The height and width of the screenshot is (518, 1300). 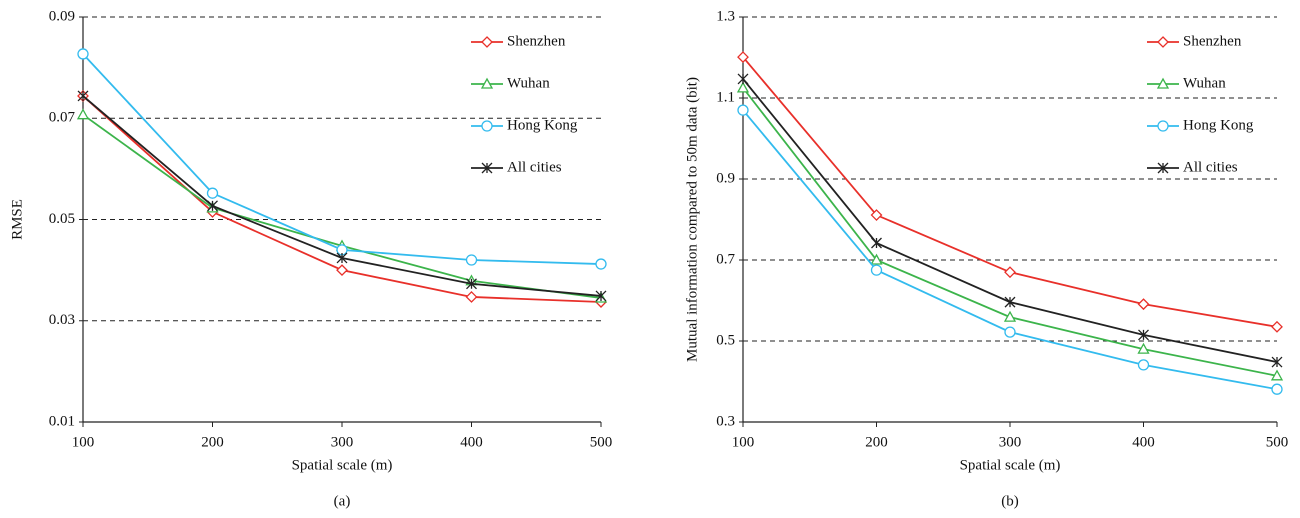 What do you see at coordinates (725, 421) in the screenshot?
I see `y-tick-label: 0.3` at bounding box center [725, 421].